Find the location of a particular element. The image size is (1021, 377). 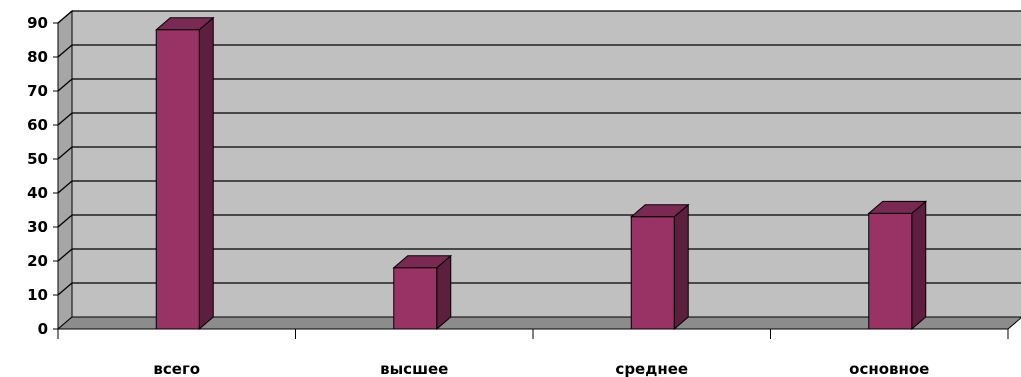

y-tick-label: 20 is located at coordinates (37, 261).